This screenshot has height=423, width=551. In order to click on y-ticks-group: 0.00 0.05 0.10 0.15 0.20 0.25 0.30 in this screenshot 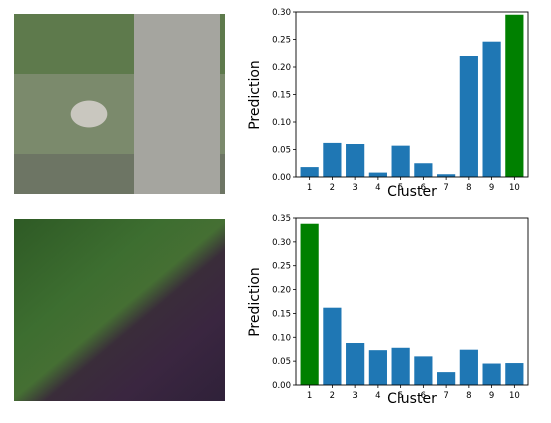, I will do `click(284, 95)`.